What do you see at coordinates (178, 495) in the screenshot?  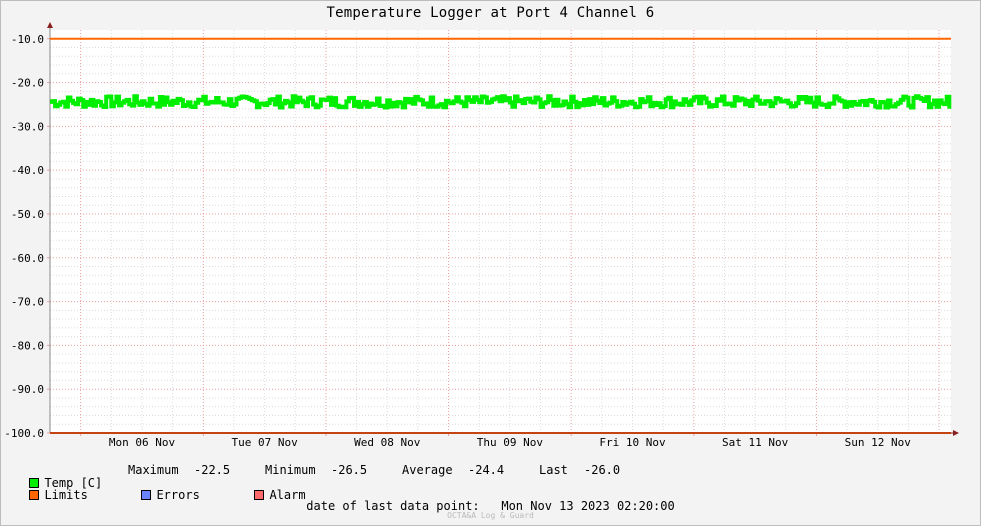 I see `legend-label-errors: Errors` at bounding box center [178, 495].